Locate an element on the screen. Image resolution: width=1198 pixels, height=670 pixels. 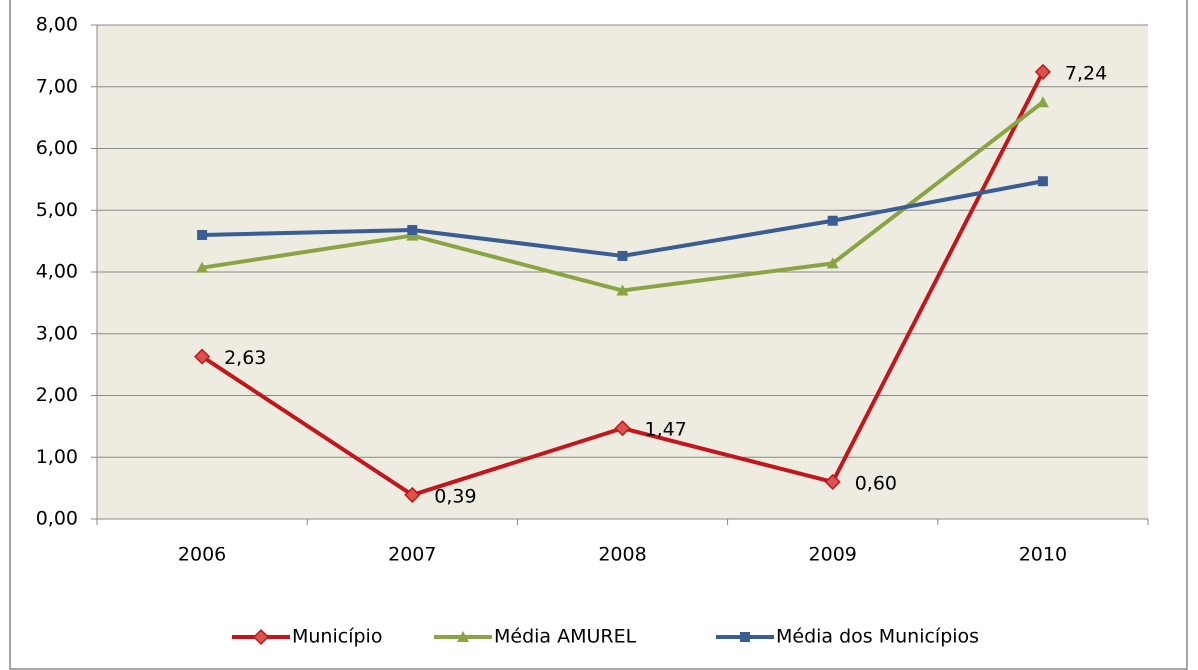
y-tick-label: 4,00 is located at coordinates (57, 272).